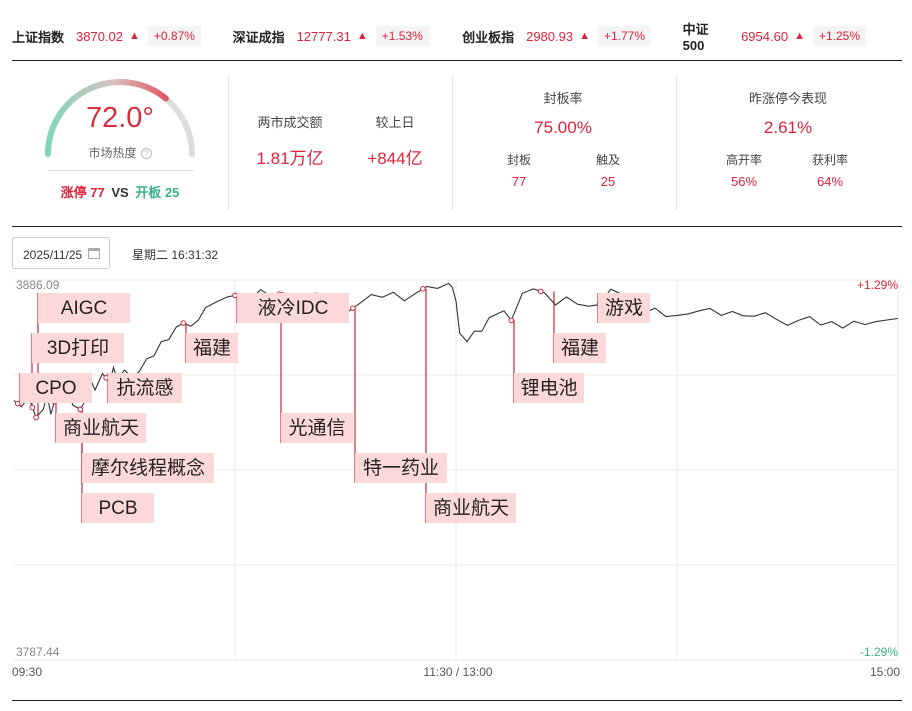  I want to click on annotation-label: 特一药业, so click(401, 468).